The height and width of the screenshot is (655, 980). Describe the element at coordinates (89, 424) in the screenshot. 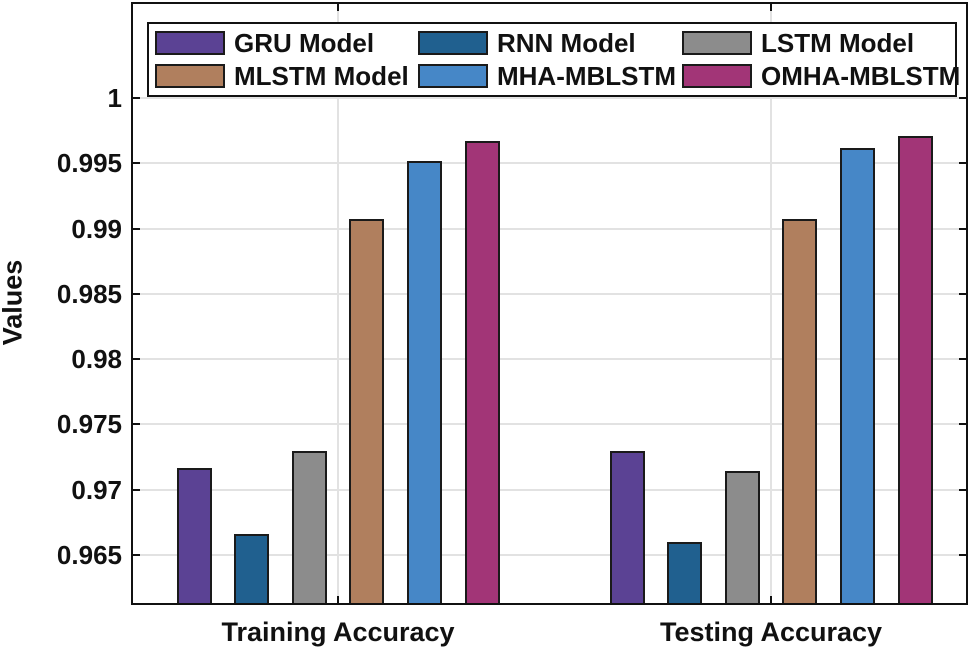

I see `y-tick-label: 0.975` at that location.